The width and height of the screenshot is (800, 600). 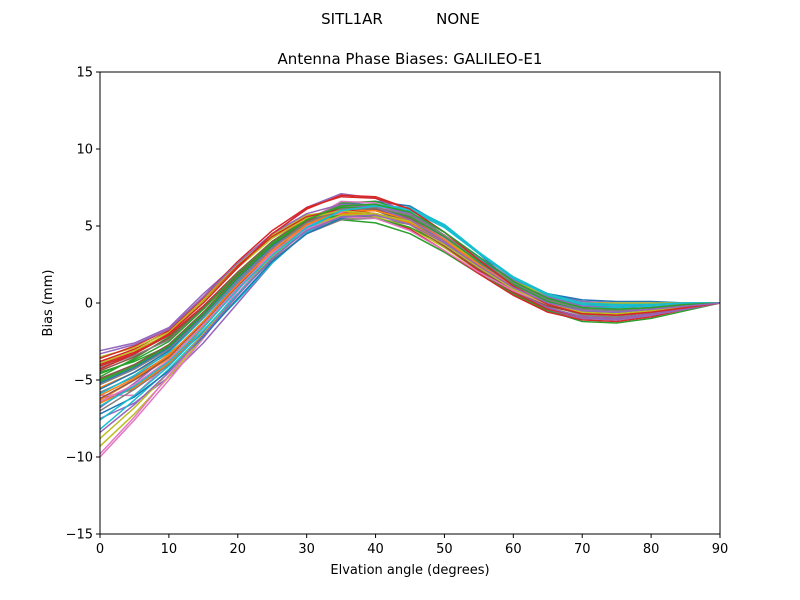 I want to click on x-tick-label: 90, so click(x=720, y=549).